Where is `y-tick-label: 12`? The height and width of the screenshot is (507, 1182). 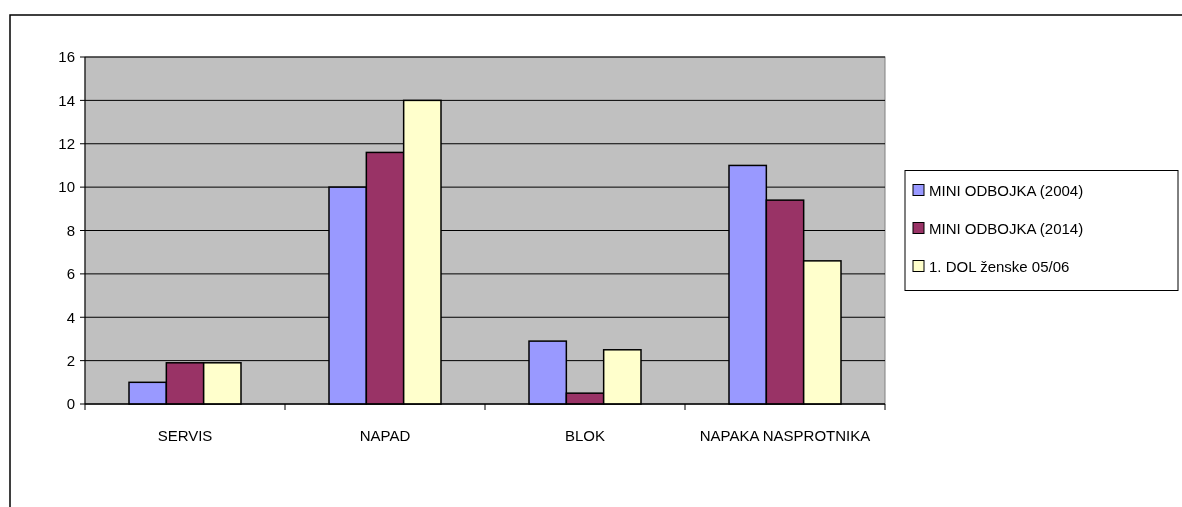
y-tick-label: 12 is located at coordinates (66, 143).